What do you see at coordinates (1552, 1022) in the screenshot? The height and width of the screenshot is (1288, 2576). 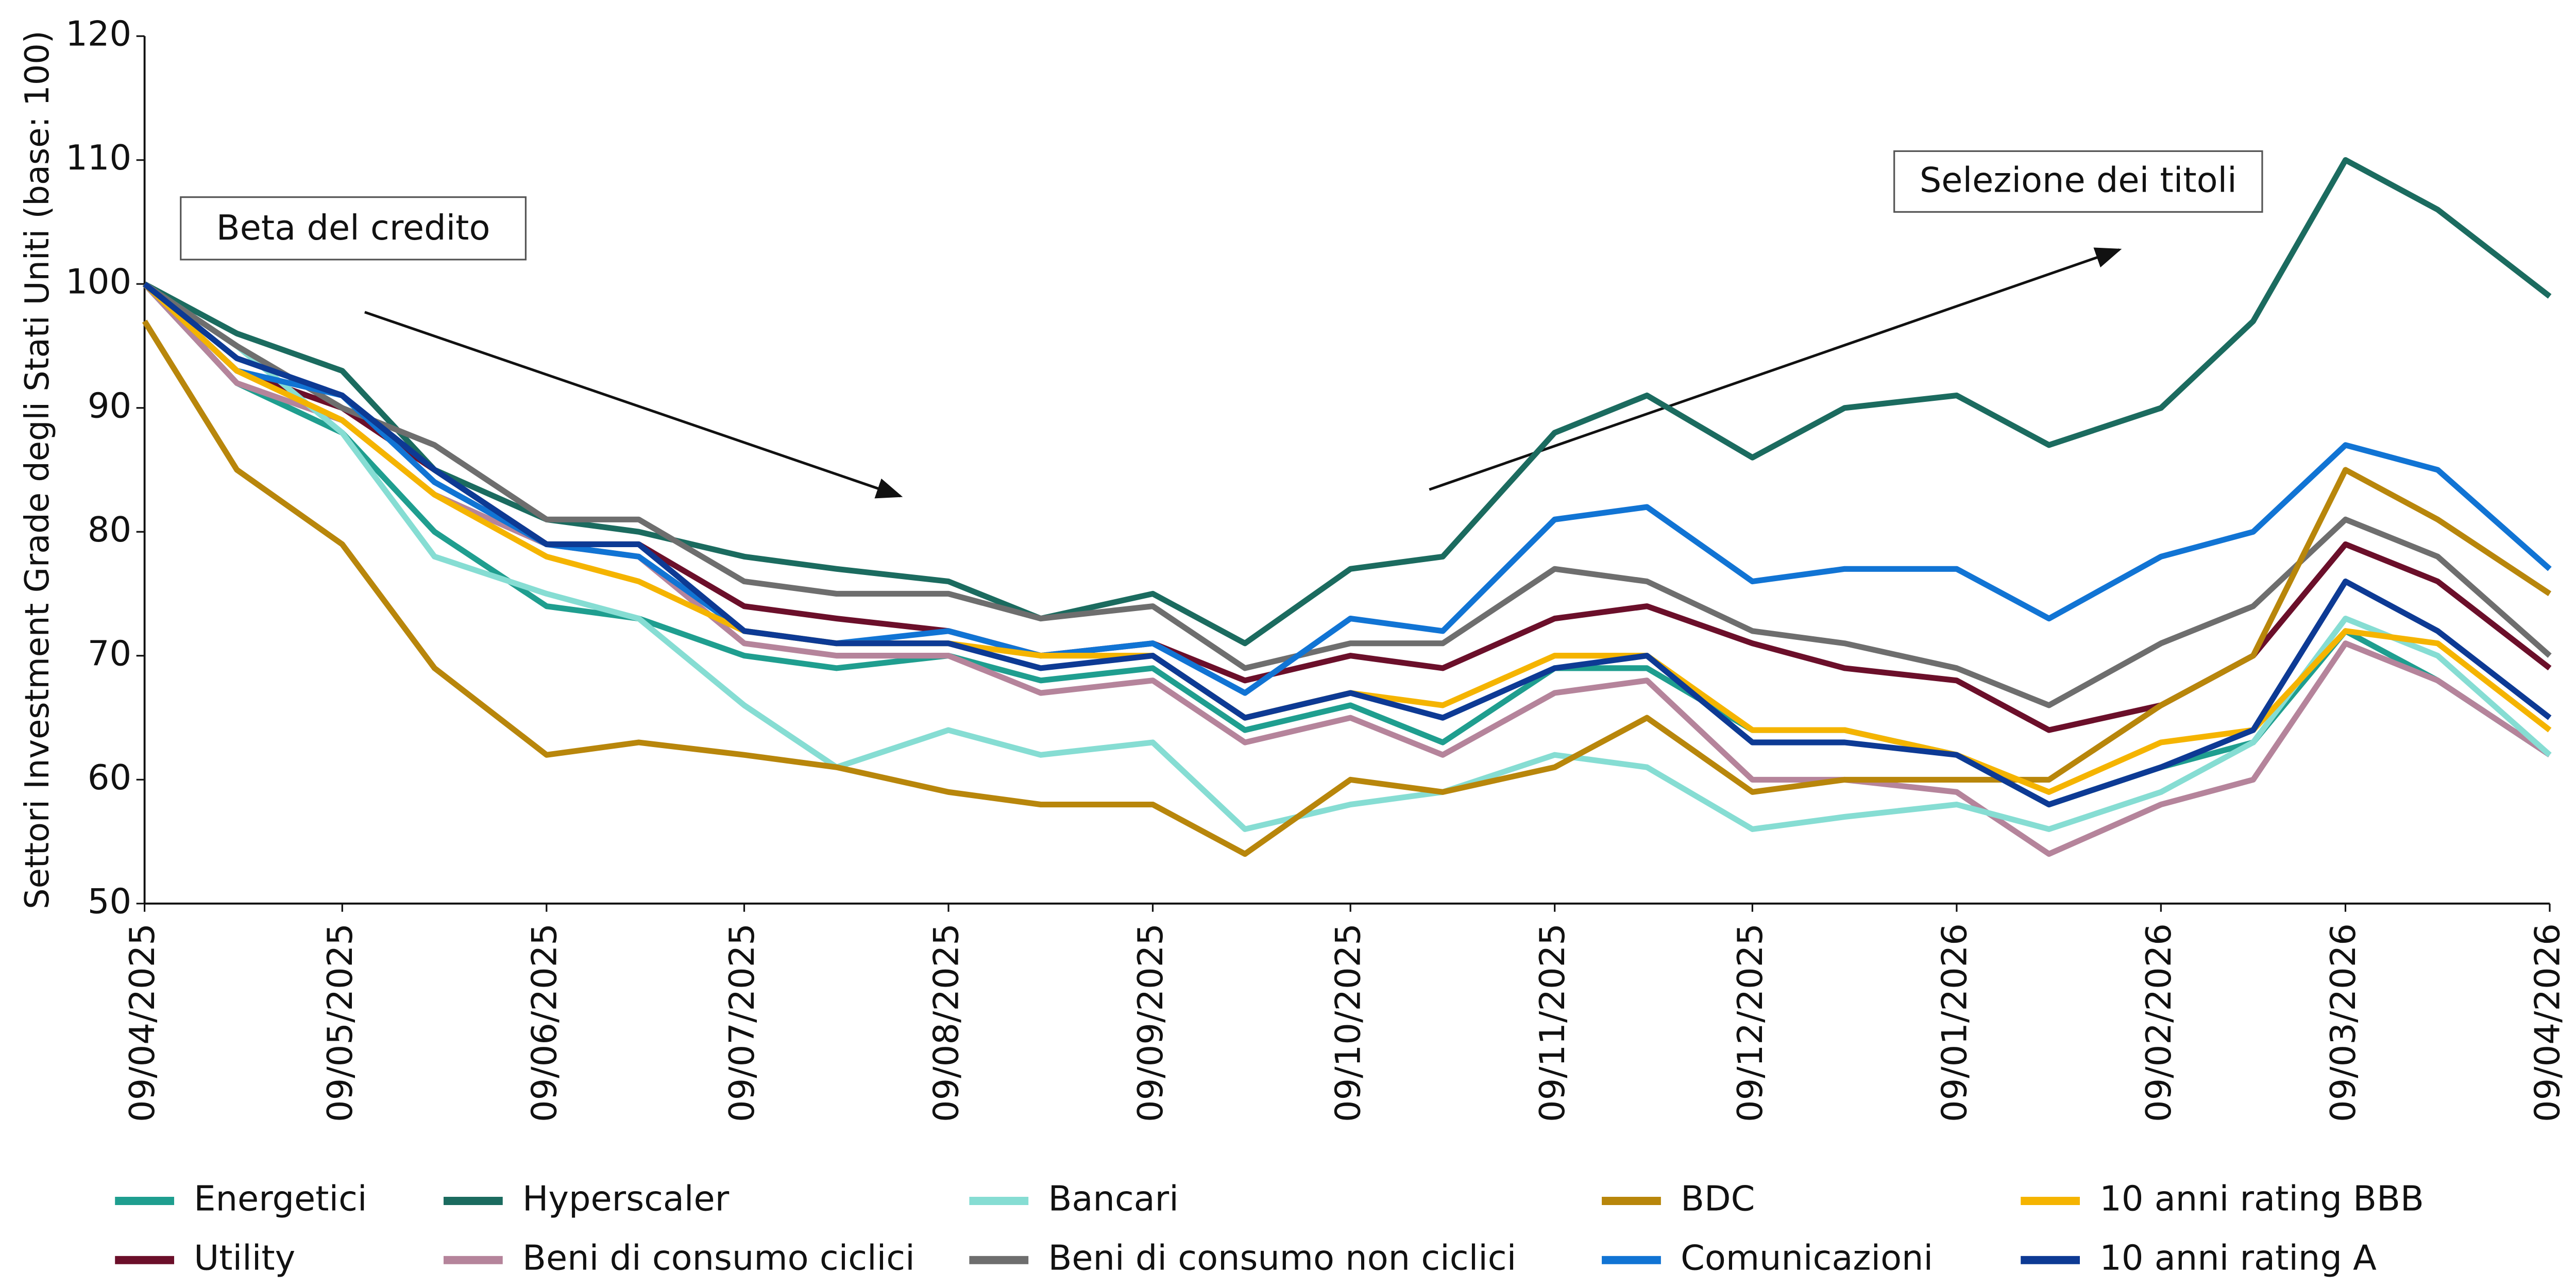 I see `x-tick-label: 09/11/2025` at bounding box center [1552, 1022].